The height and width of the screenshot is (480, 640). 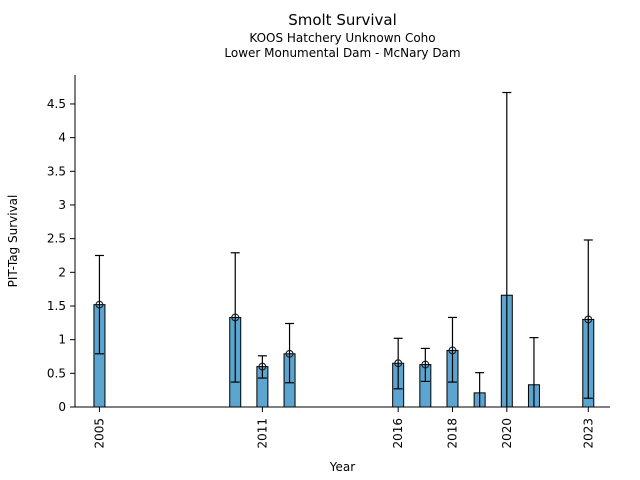 I want to click on point-marker-2011, so click(x=262, y=366).